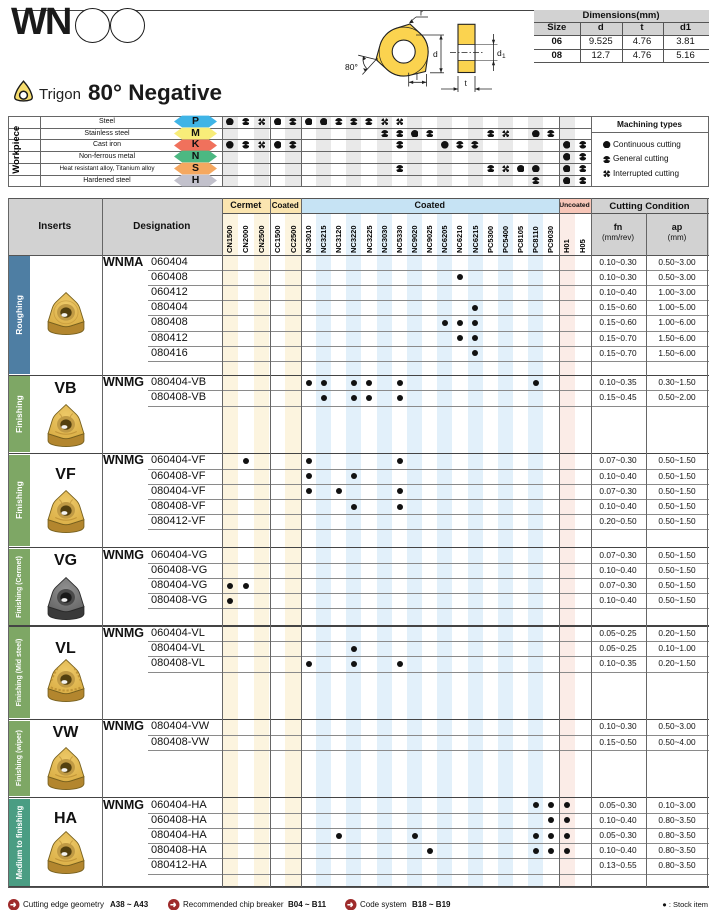 This screenshot has width=709, height=912. I want to click on svg-text: l, so click(417, 77).